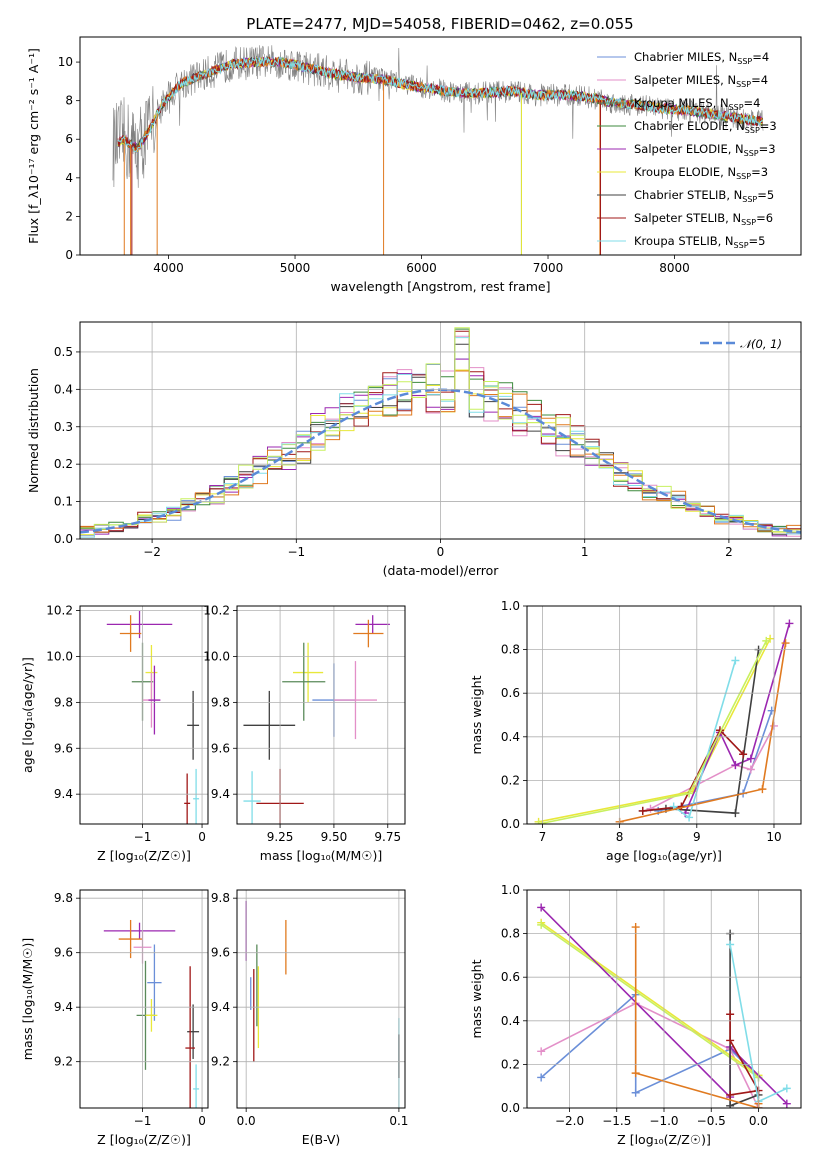 This screenshot has height=1170, width=819. I want to click on ticks: 9.25 9.50 9.75 9.4 9.6 9.8 10.0 10.2, so click(302, 724).